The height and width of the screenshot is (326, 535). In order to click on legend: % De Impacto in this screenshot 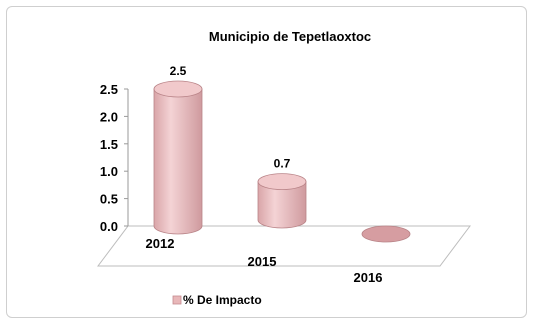, I will do `click(217, 300)`.